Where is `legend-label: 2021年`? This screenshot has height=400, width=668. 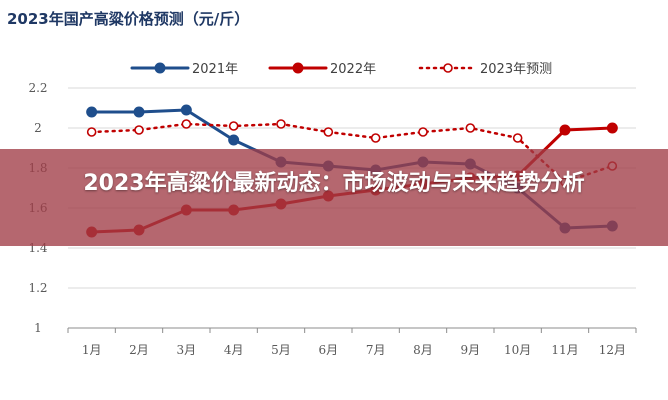 legend-label: 2021年 is located at coordinates (215, 69).